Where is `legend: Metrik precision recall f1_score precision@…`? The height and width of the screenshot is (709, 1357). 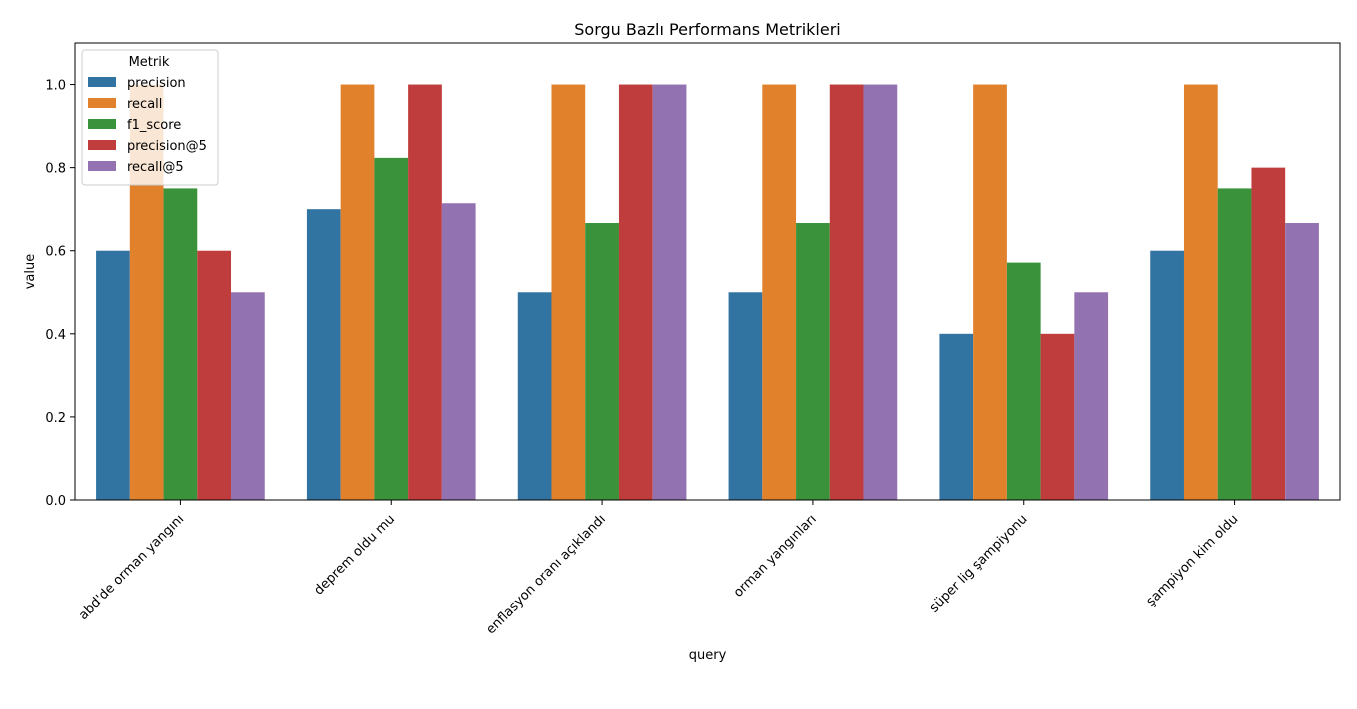 legend: Metrik precision recall f1_score precision@… is located at coordinates (150, 117).